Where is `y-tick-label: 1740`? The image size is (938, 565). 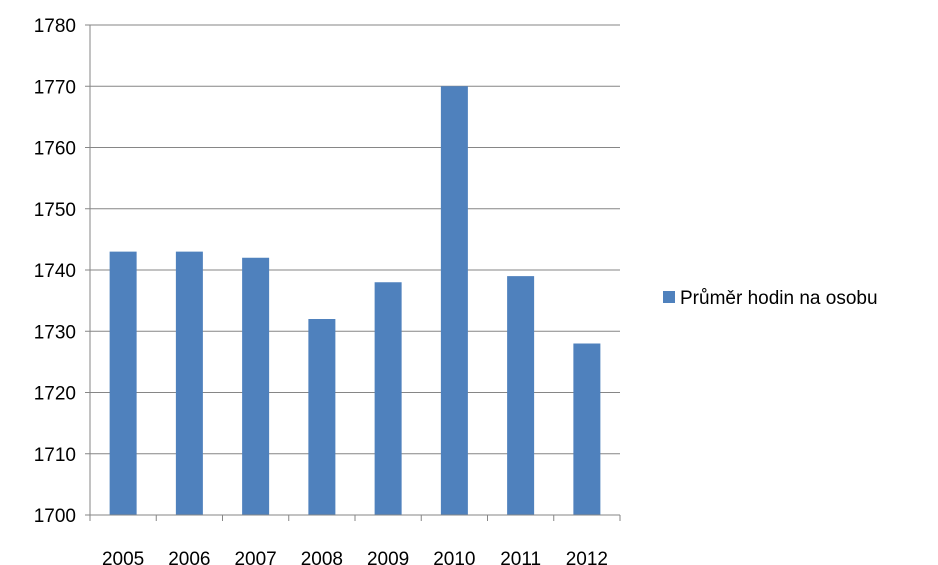
y-tick-label: 1740 is located at coordinates (55, 271).